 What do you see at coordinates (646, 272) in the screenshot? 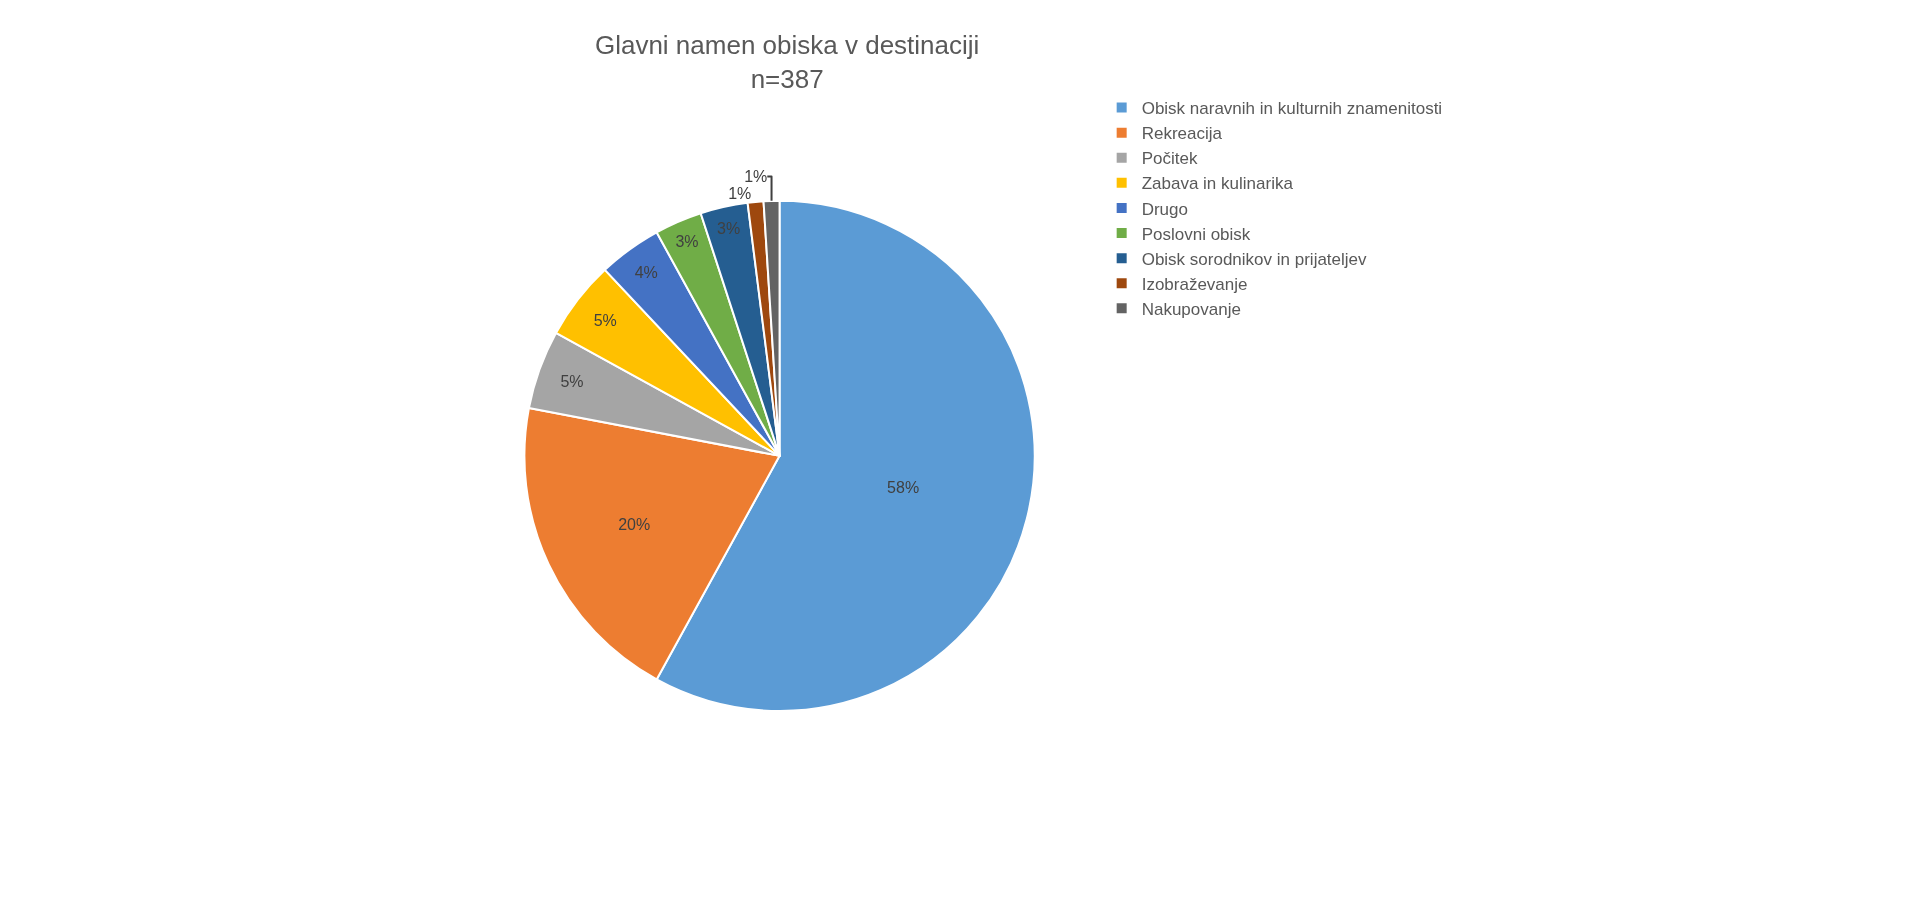
I see `data-label: 4%` at bounding box center [646, 272].